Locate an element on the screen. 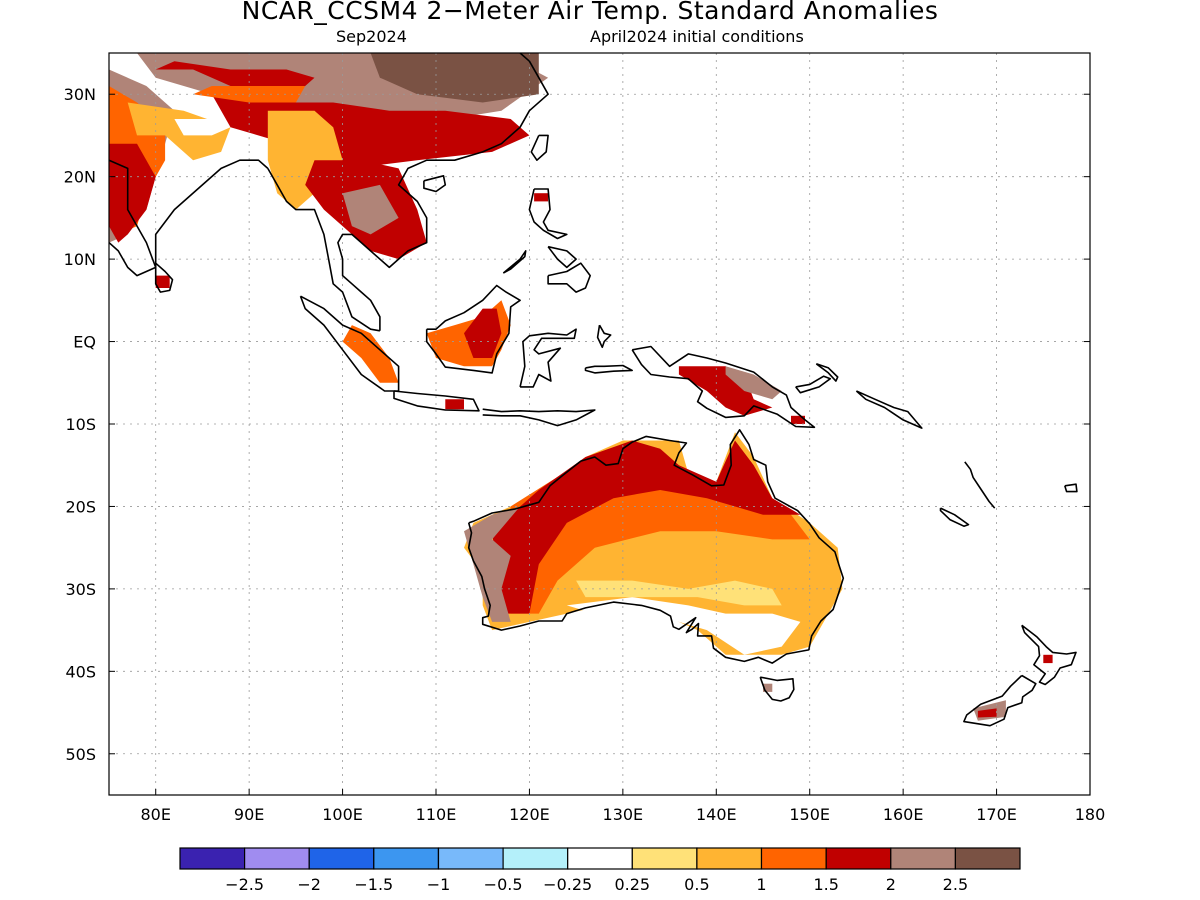 This screenshot has height=900, width=1200. anomaly-region-sri-lanka is located at coordinates (162, 281).